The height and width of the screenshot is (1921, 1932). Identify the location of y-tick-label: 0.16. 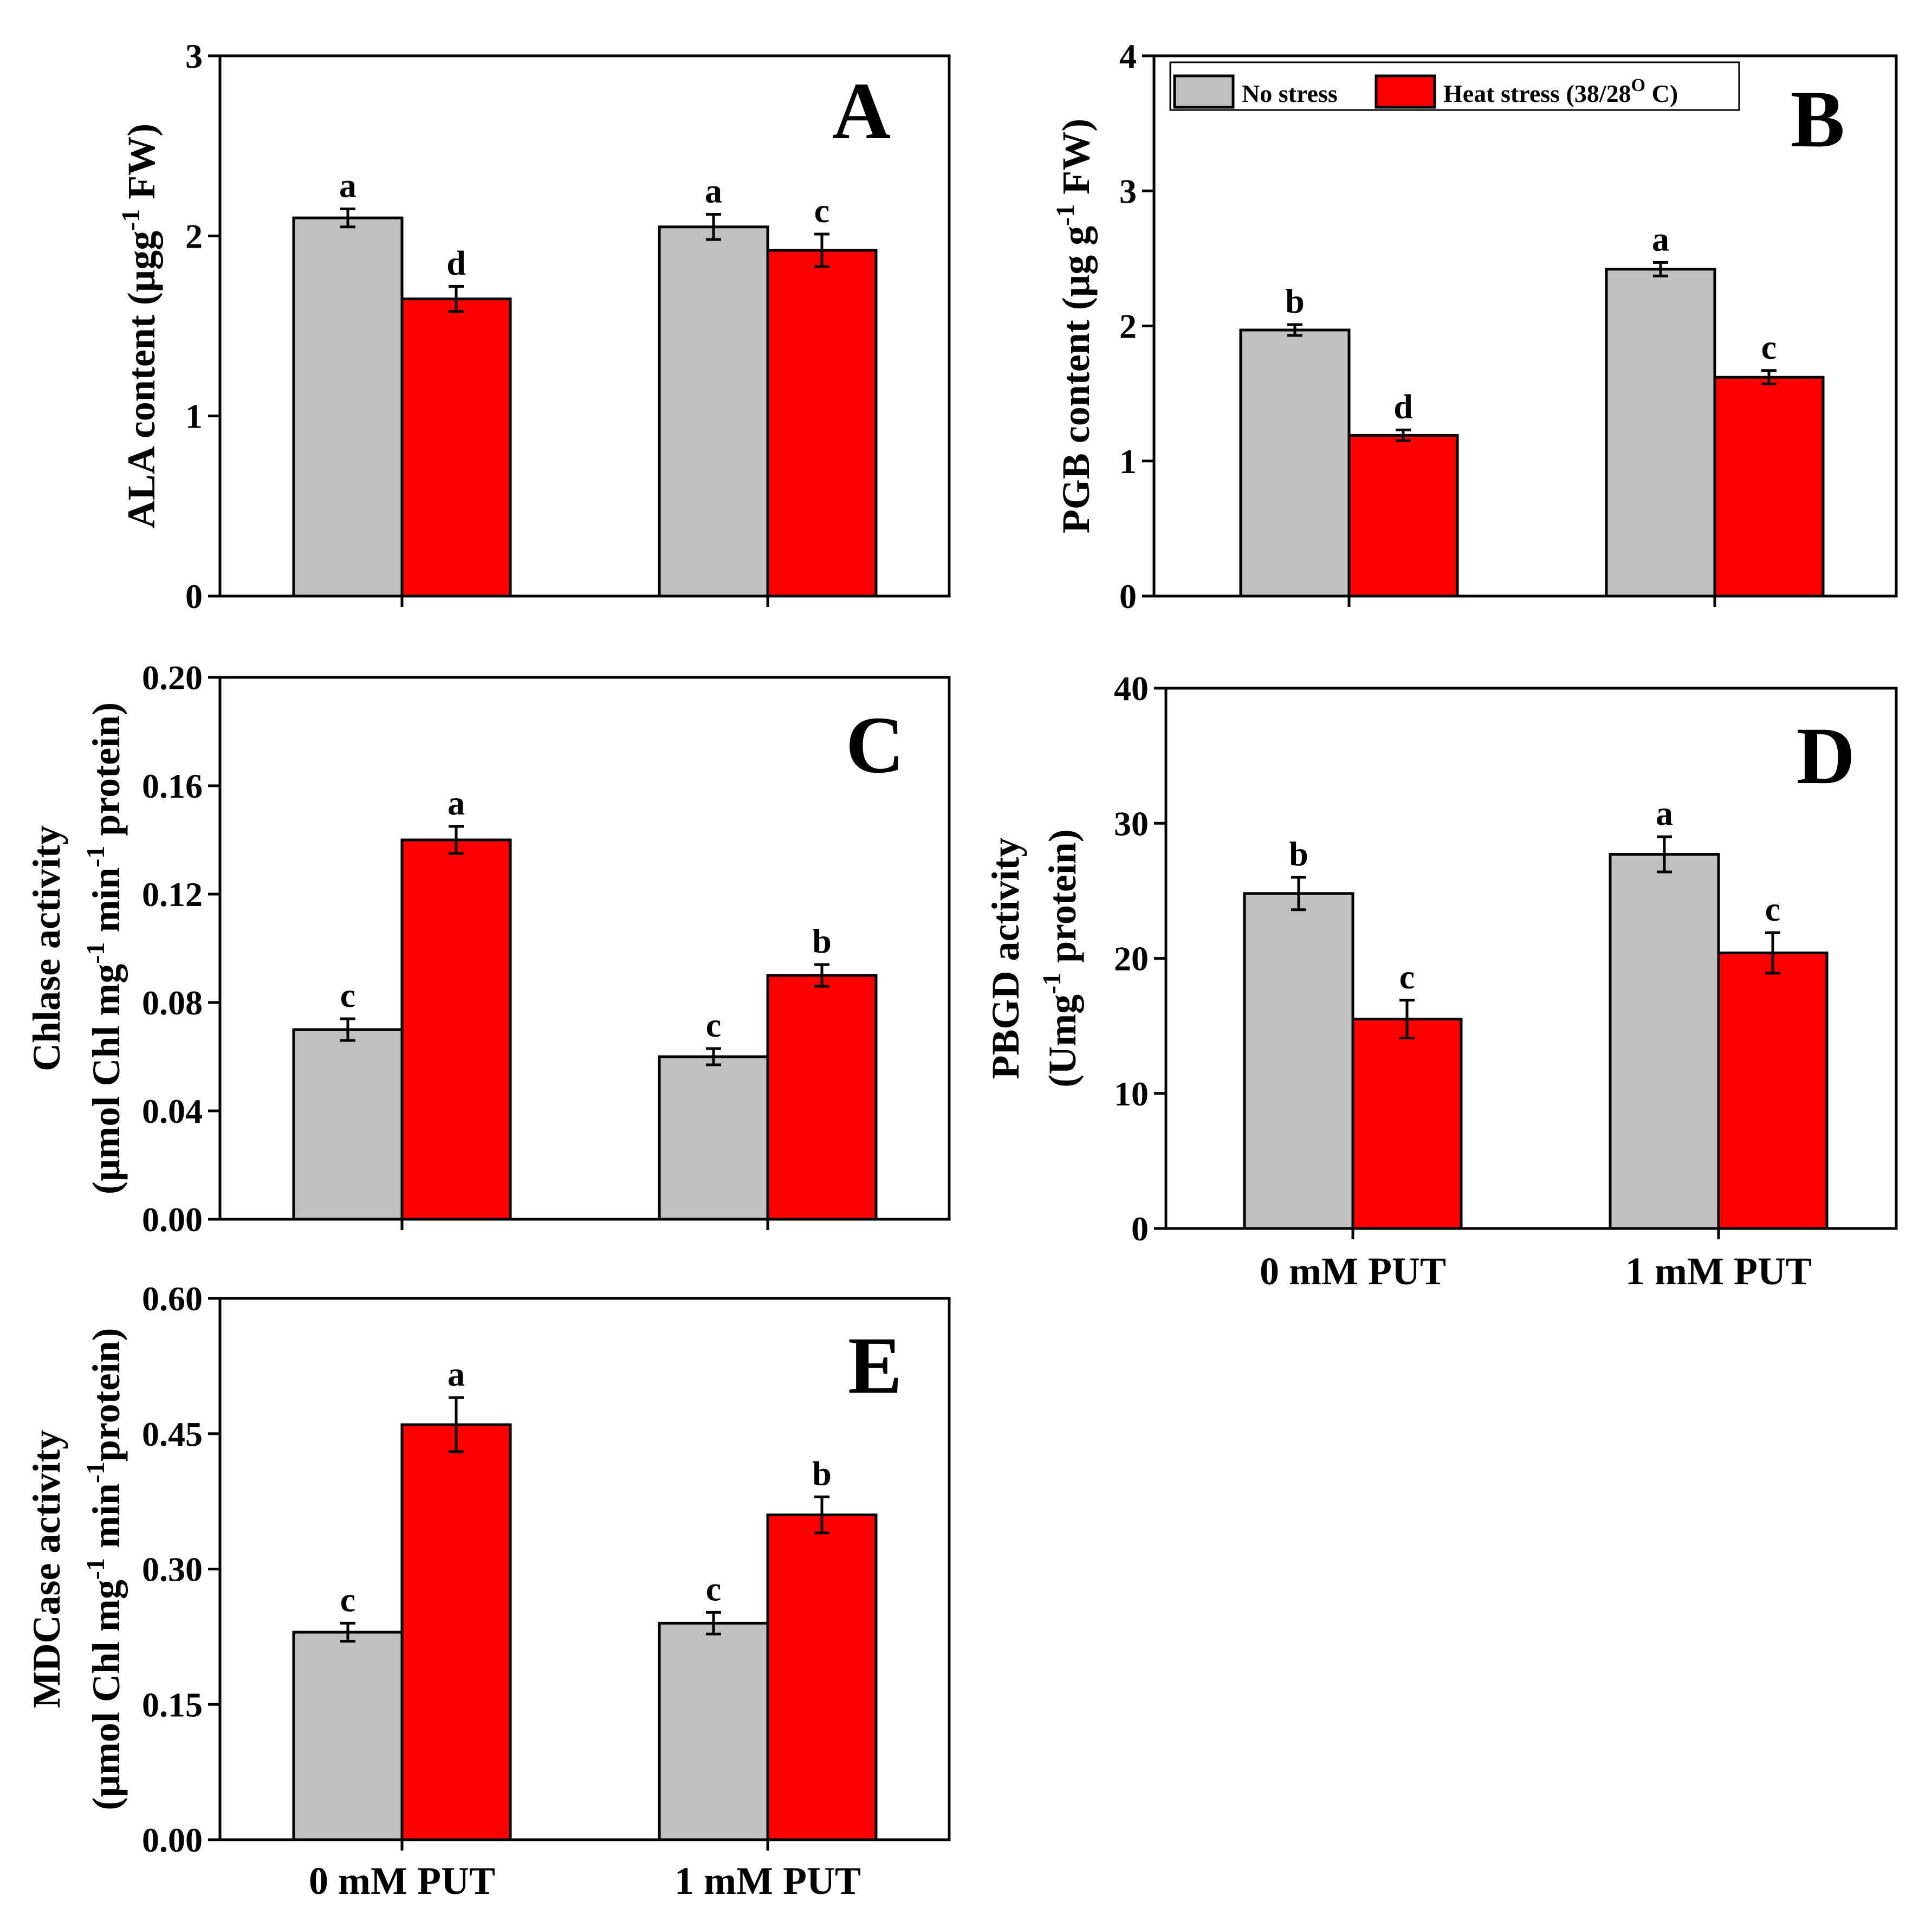
(172, 786).